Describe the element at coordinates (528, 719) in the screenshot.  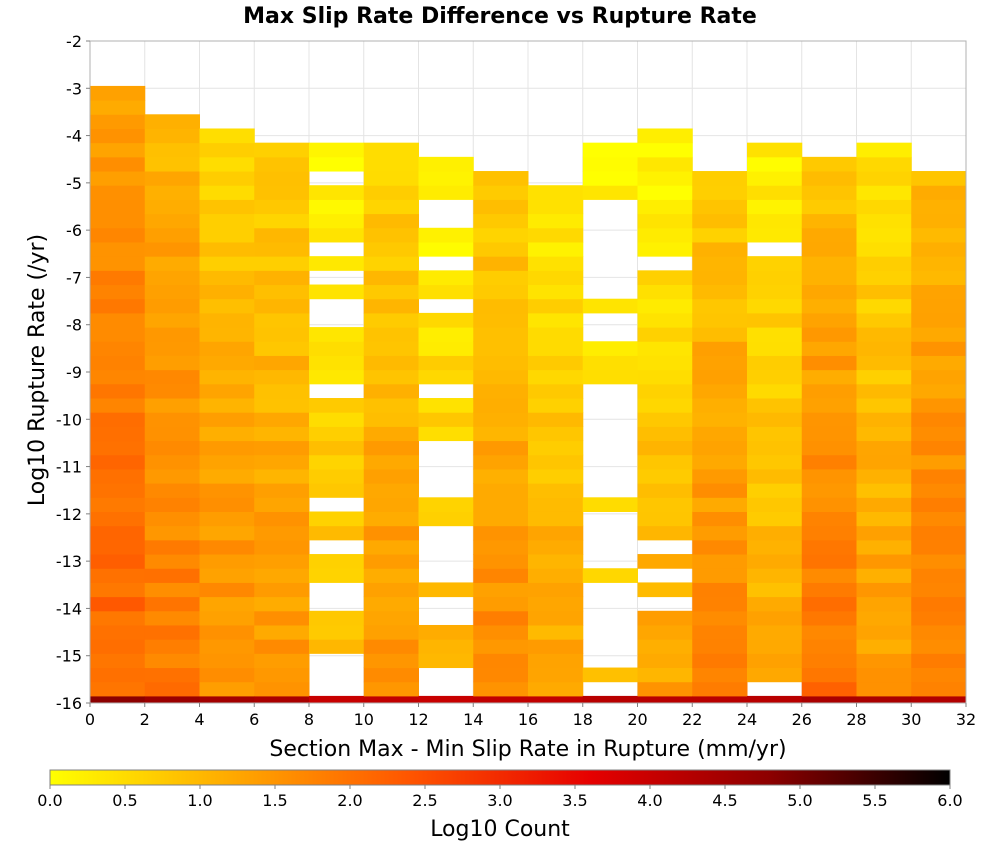
I see `x-tick-label: 16` at that location.